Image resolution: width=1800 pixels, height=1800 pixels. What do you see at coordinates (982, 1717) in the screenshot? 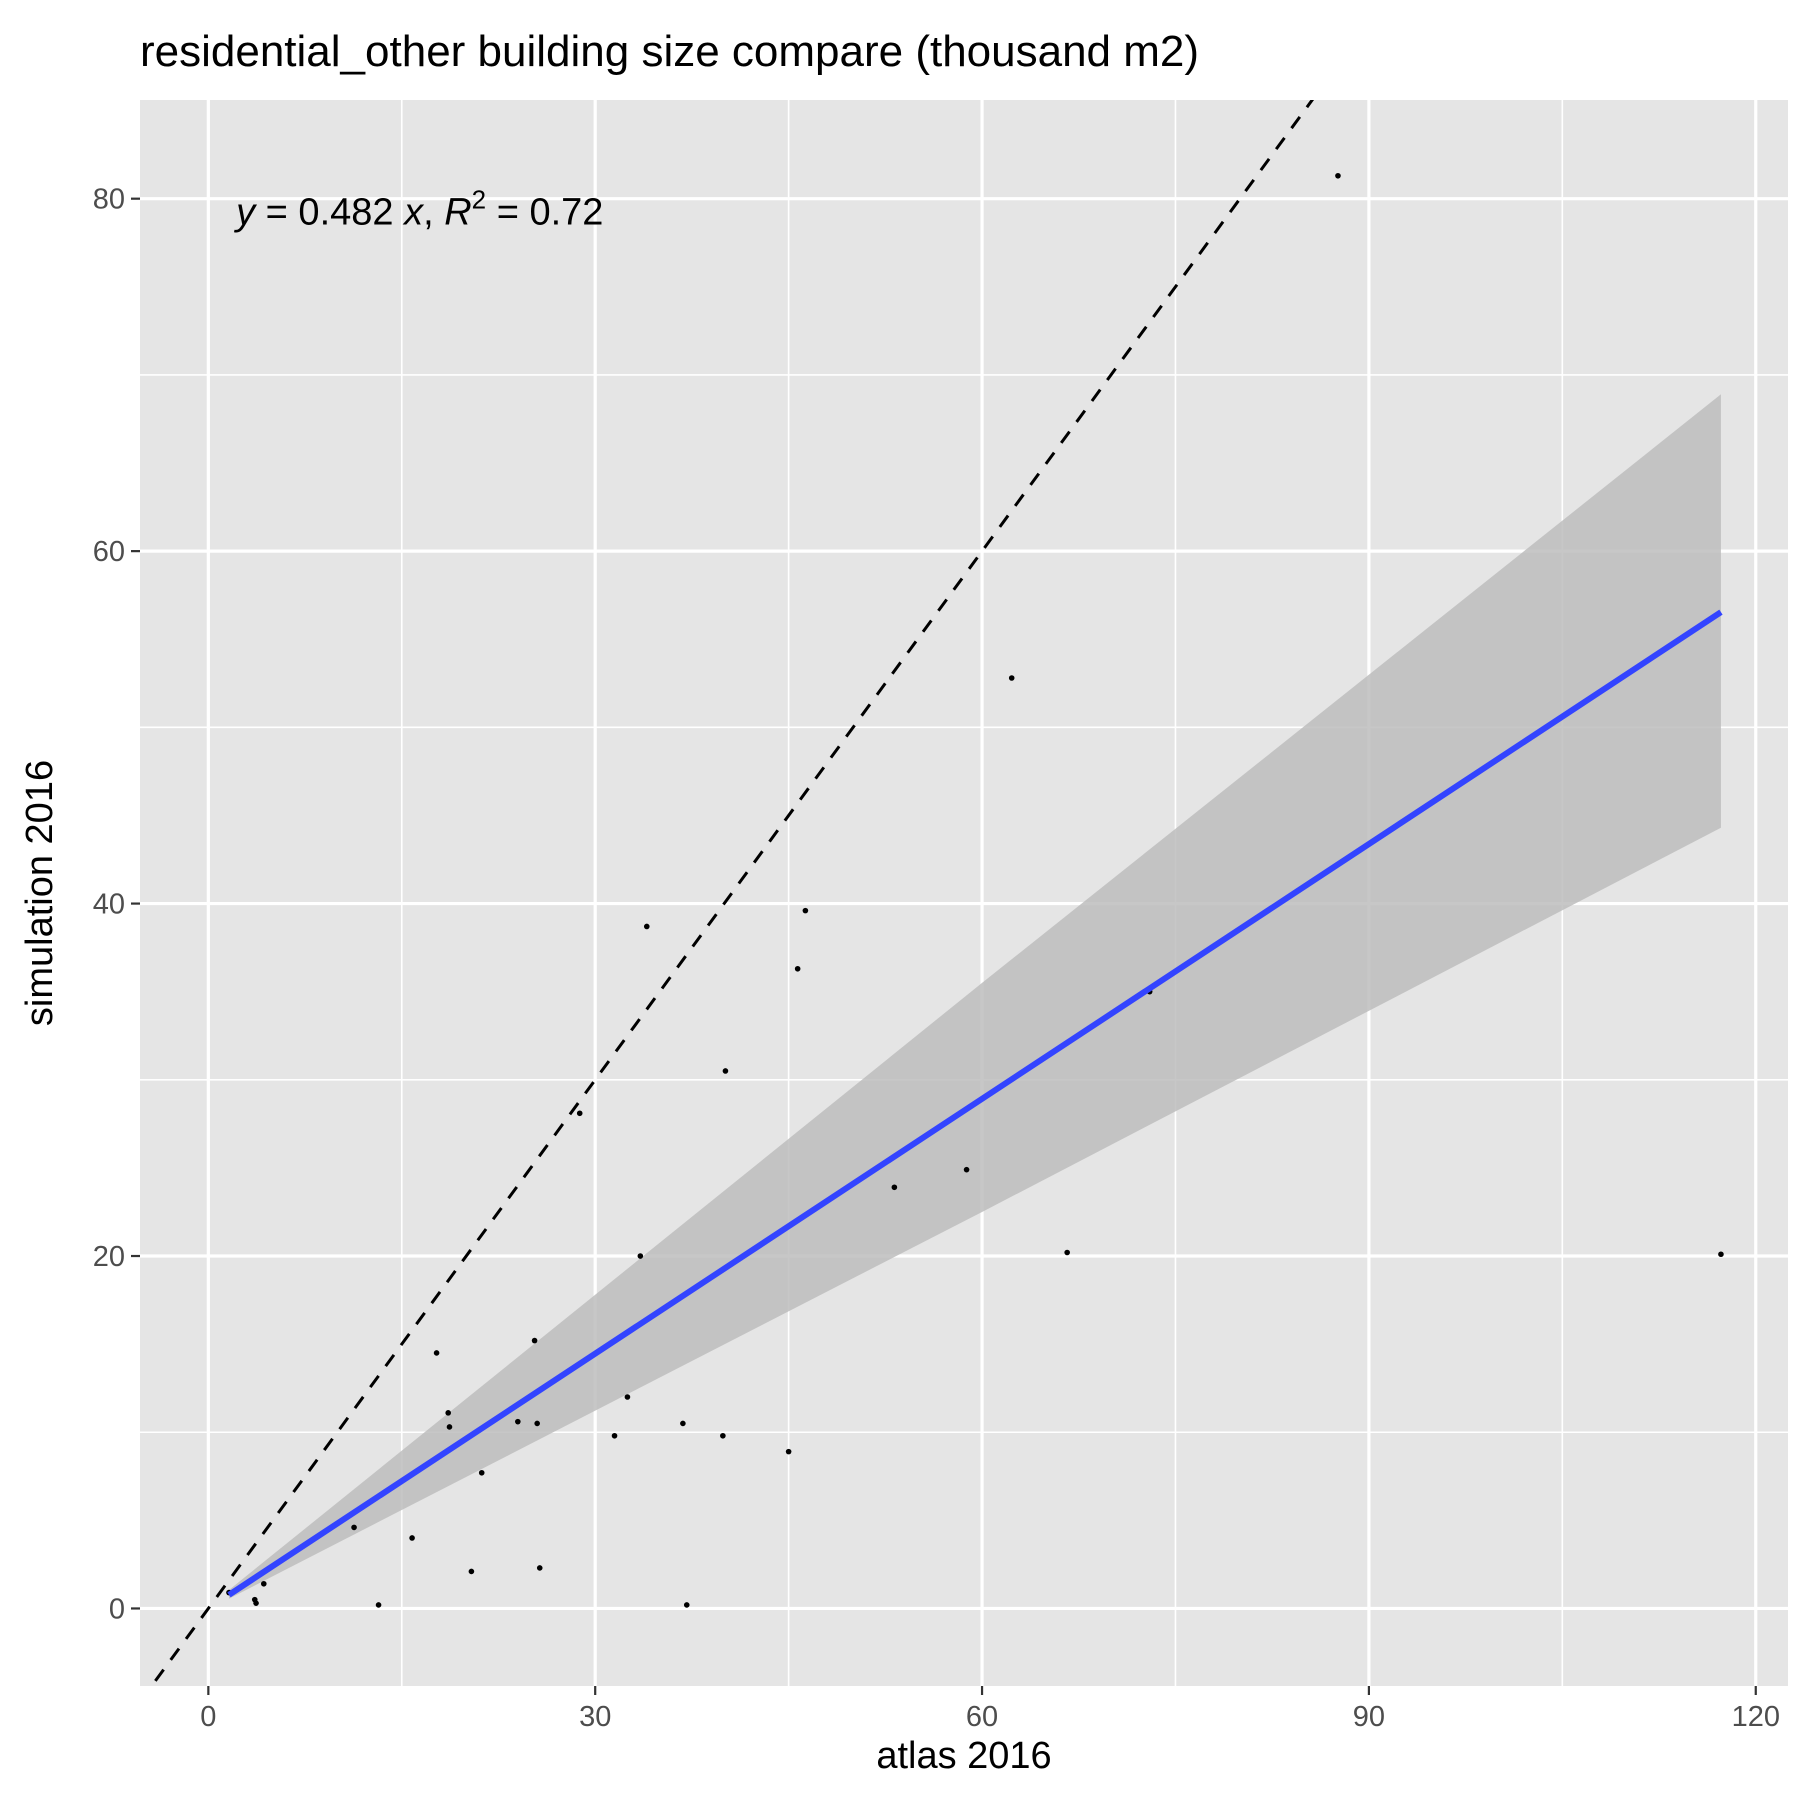
I see `x-tick-label: 60` at bounding box center [982, 1717].